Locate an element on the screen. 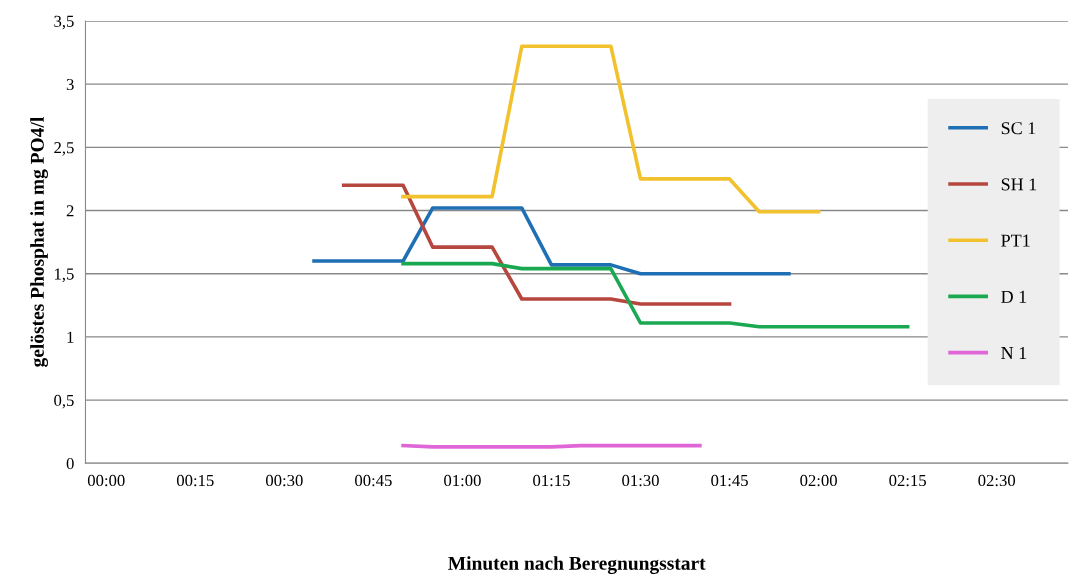 This screenshot has width=1082, height=582. y-tick-label: 2,5 is located at coordinates (64, 149).